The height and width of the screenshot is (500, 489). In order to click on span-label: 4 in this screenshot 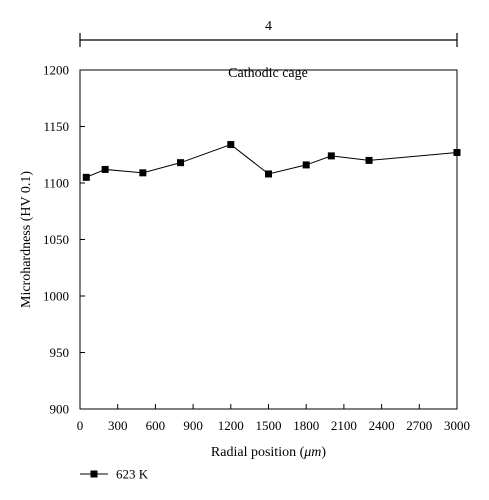, I will do `click(268, 26)`.